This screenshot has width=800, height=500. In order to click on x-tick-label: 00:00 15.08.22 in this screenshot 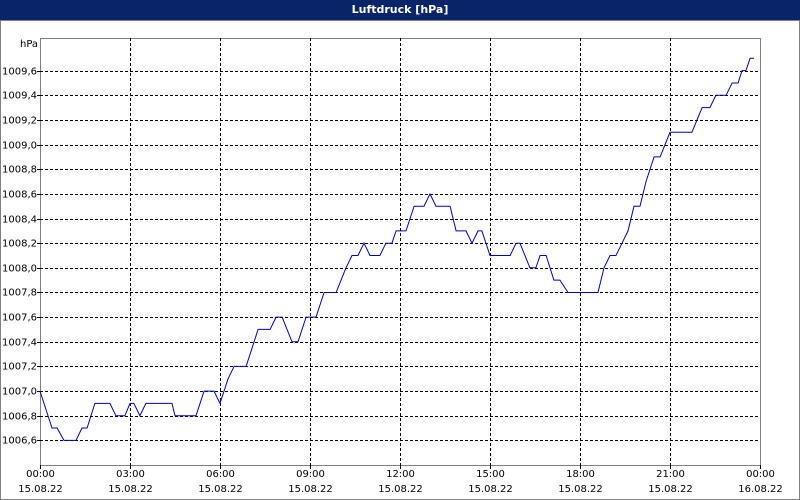, I will do `click(40, 482)`.